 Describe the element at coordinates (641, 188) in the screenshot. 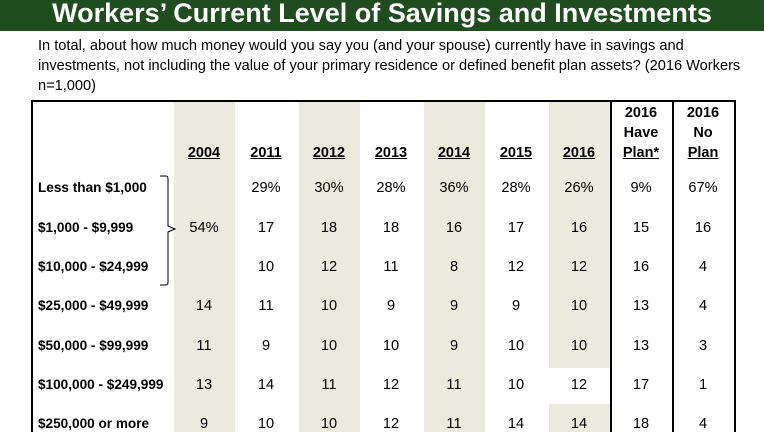

I see `table-cell: 9%` at that location.